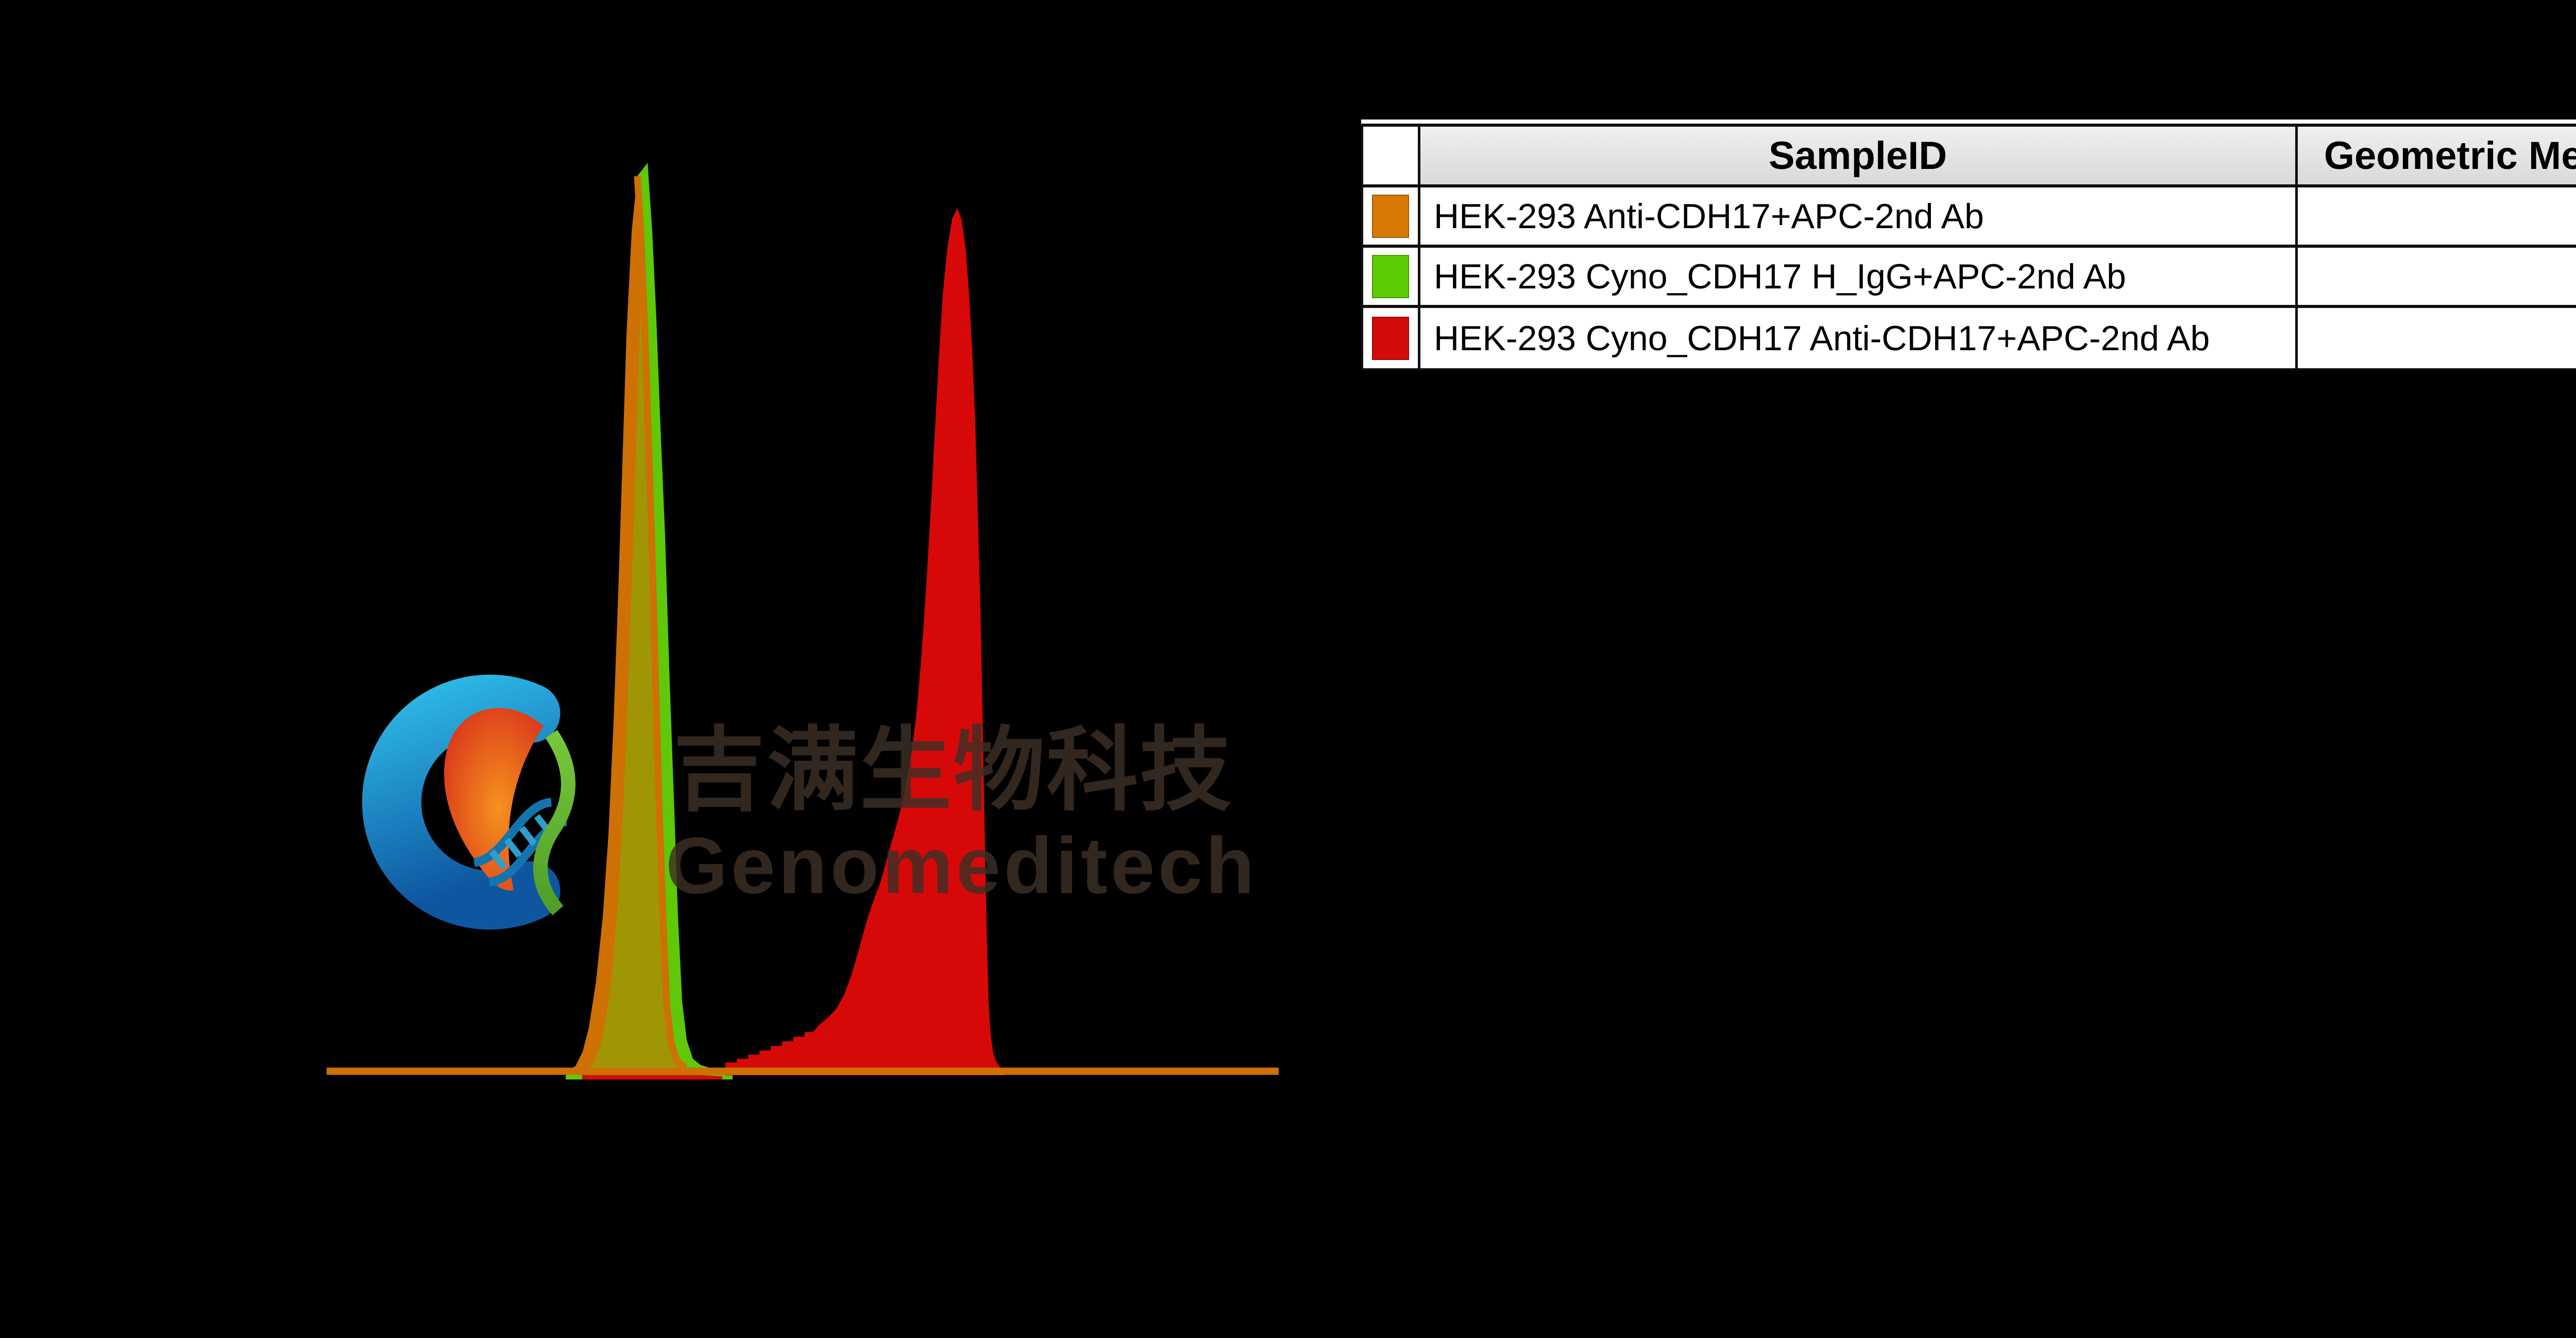 The height and width of the screenshot is (1338, 2576). I want to click on genomeditech-logo-icon, so click(468, 802).